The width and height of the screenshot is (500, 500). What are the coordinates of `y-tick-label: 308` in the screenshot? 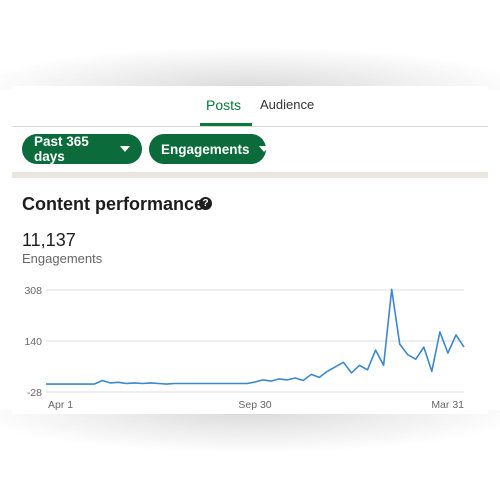 It's located at (33, 291).